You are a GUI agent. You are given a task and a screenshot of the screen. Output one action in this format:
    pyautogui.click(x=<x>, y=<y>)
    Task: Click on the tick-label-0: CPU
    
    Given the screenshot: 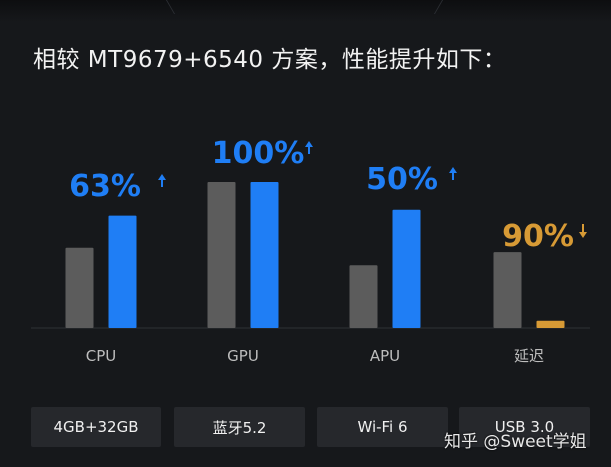 What is the action you would take?
    pyautogui.click(x=101, y=356)
    